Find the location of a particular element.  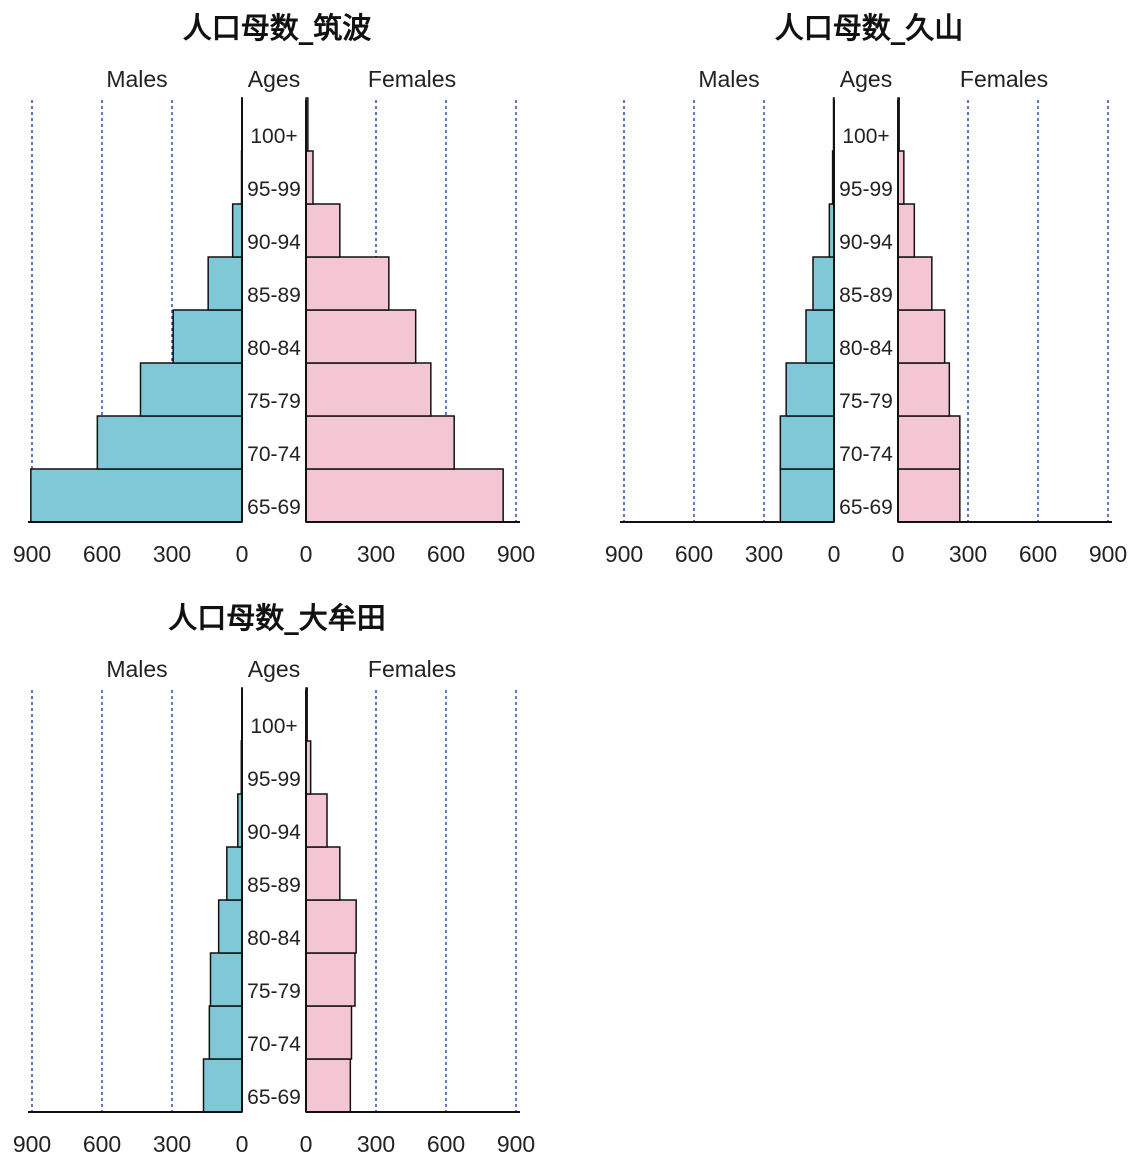

chart-title: 人口母数_大牟田 is located at coordinates (277, 618).